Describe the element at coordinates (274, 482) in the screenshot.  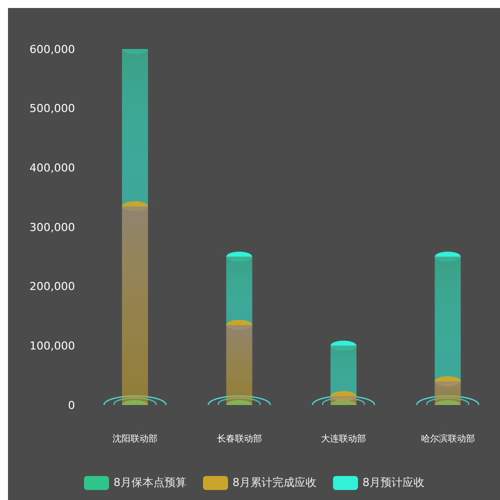
I see `legend-label: 8月累计完成应收` at that location.